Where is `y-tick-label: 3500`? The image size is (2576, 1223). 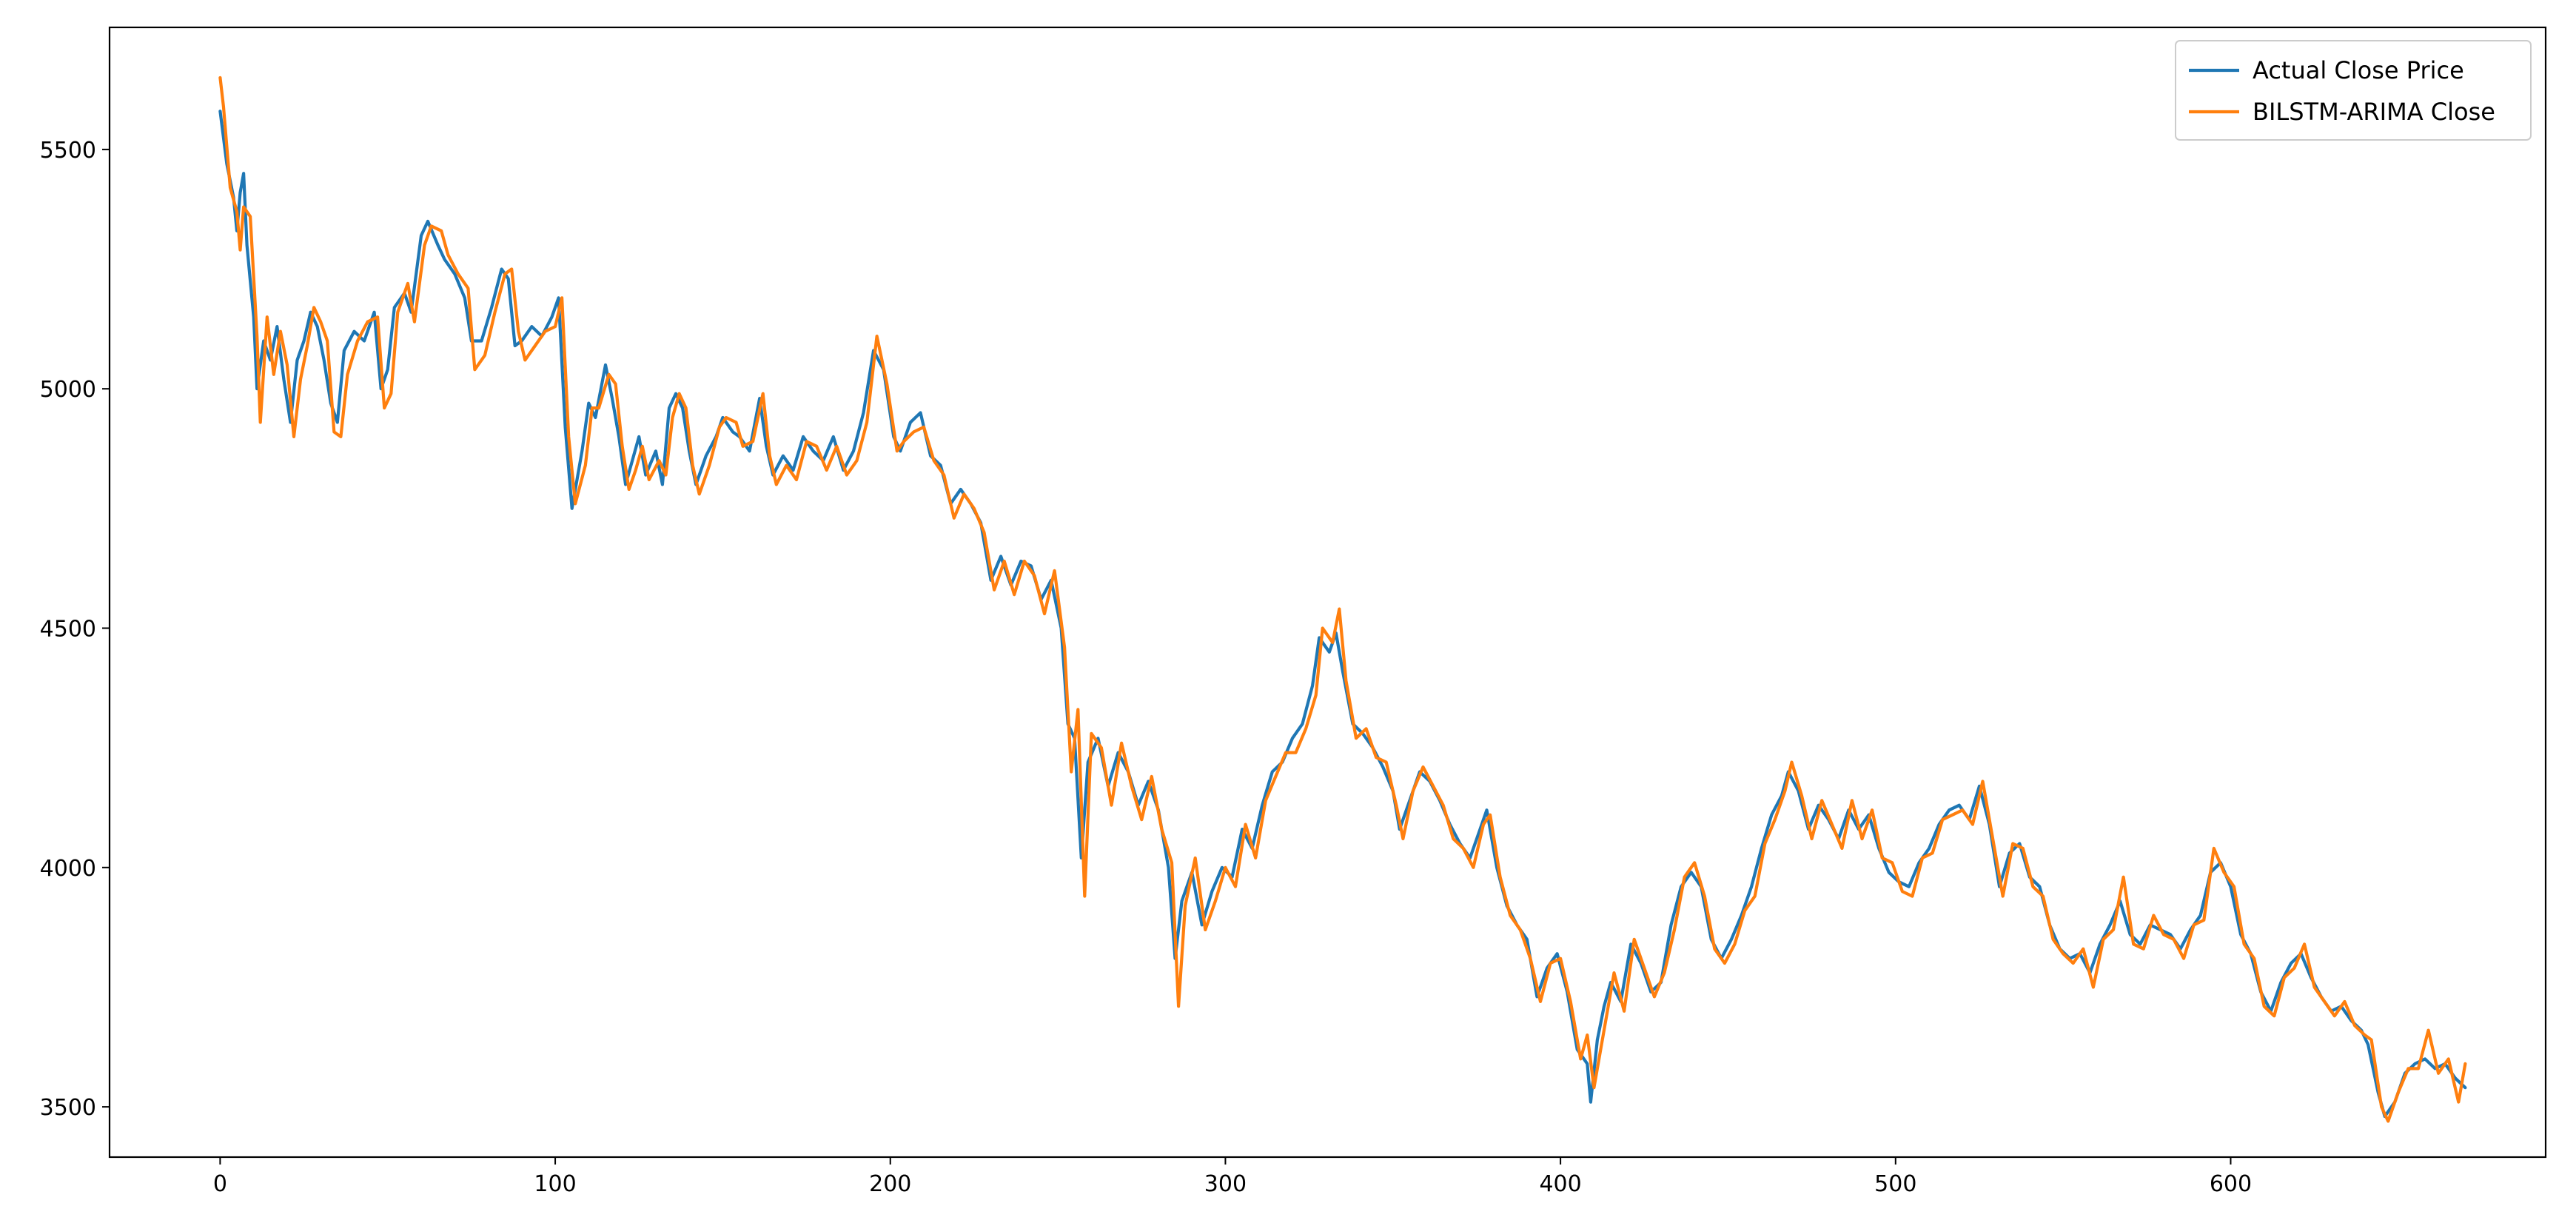 y-tick-label: 3500 is located at coordinates (68, 1108).